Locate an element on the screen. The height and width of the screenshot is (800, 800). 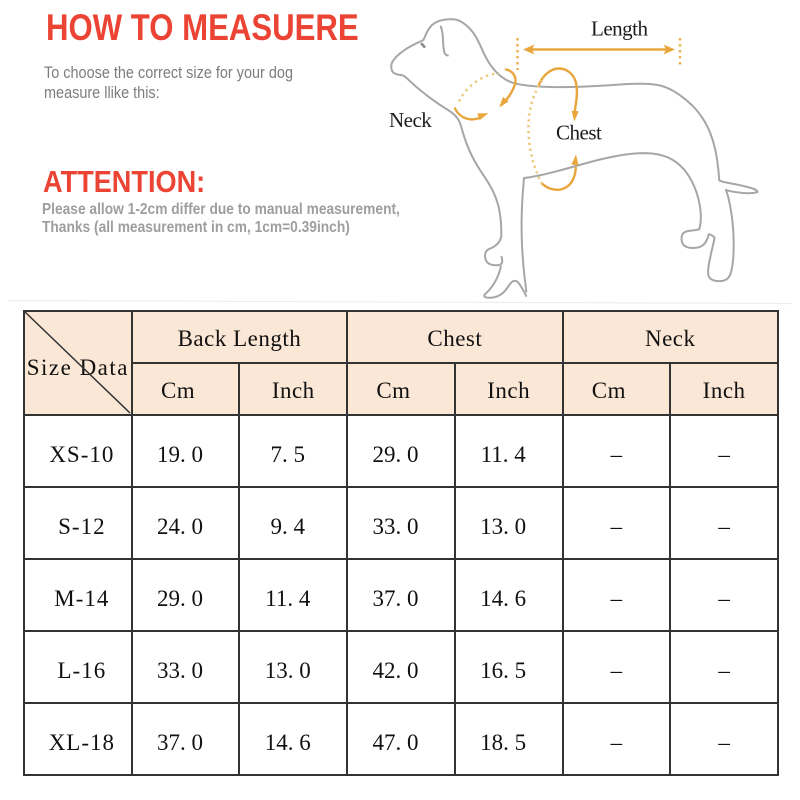
svg-text: Neck is located at coordinates (410, 120).